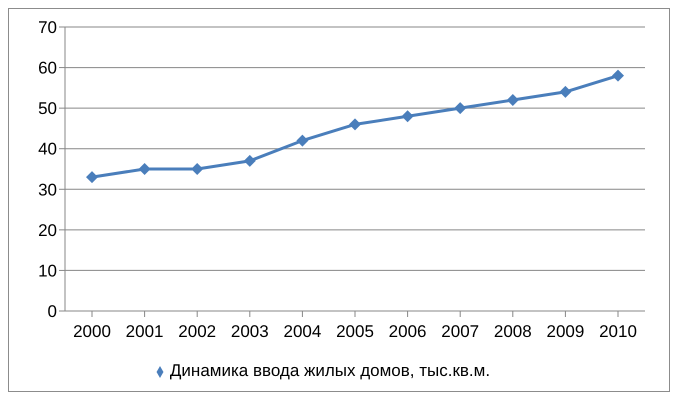  Describe the element at coordinates (92, 332) in the screenshot. I see `x-tick-label: 2000` at that location.